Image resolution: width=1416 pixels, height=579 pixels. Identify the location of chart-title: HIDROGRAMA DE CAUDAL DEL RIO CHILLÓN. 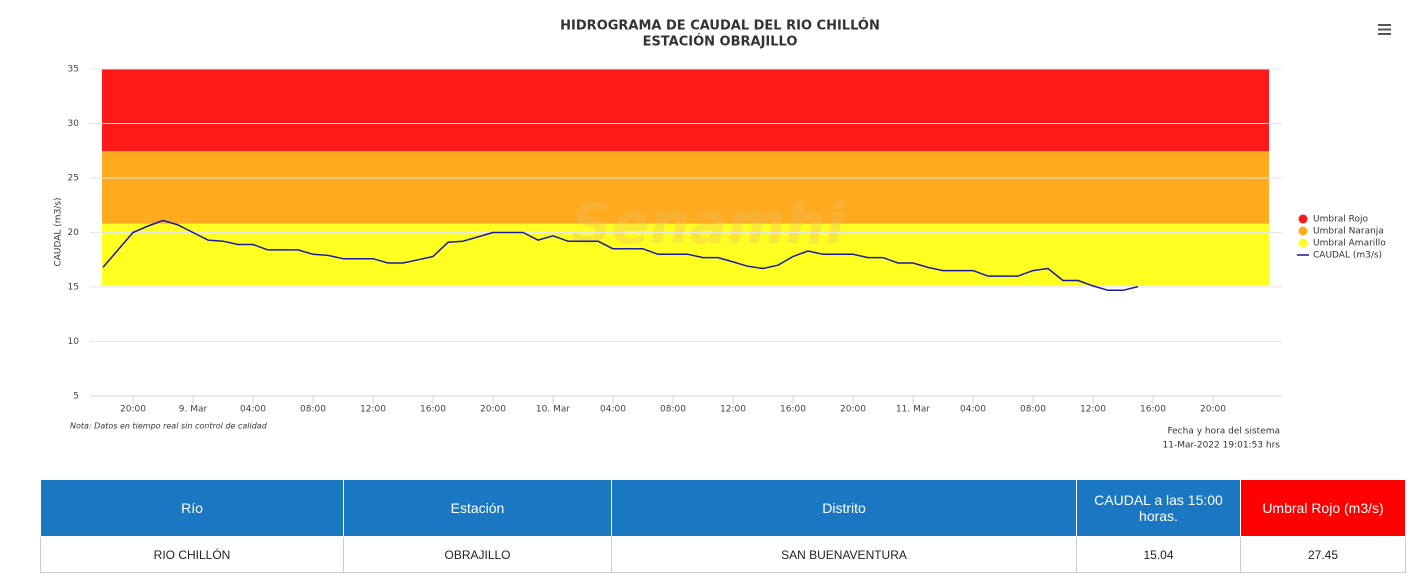
(720, 26).